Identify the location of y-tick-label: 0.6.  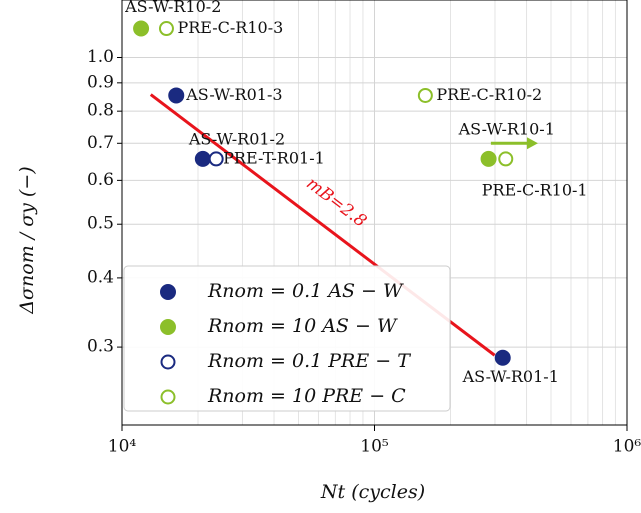
(100, 180).